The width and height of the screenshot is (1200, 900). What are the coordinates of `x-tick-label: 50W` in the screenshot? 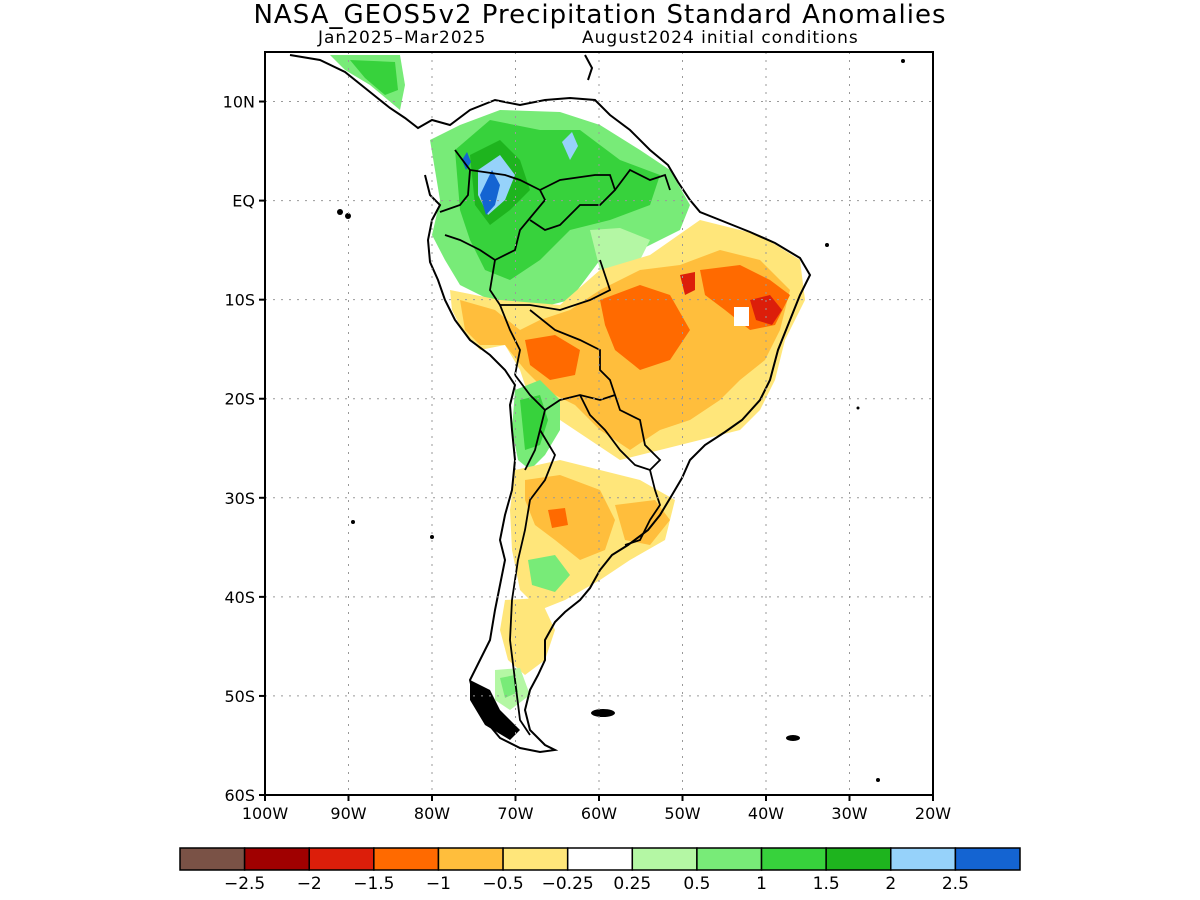 It's located at (682, 813).